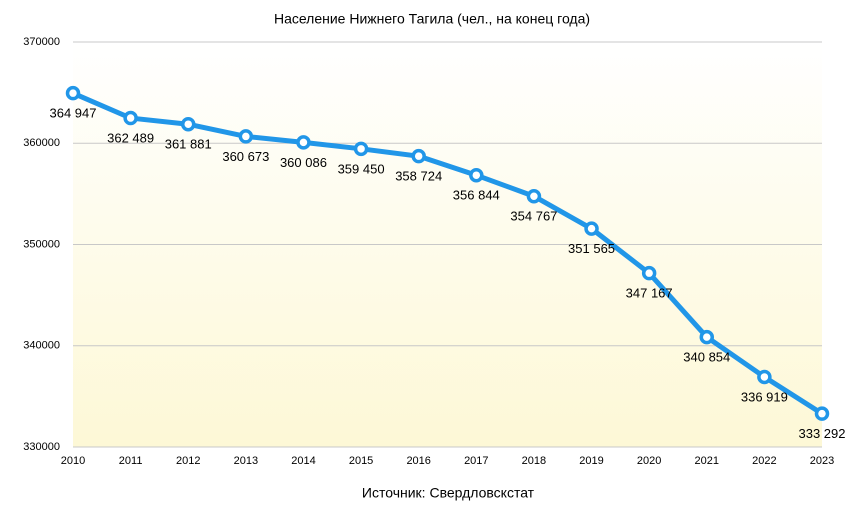 The width and height of the screenshot is (865, 513). I want to click on y-tick-label: 350000, so click(41, 244).